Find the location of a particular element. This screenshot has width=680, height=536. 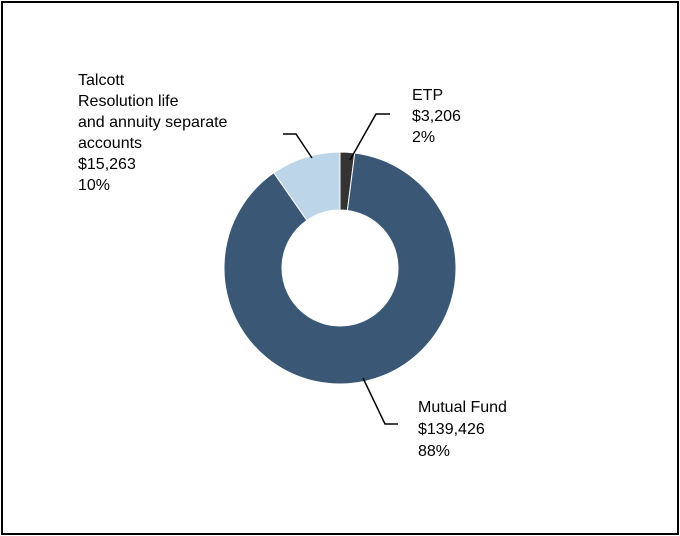

slice-label-name: Mutual Fund is located at coordinates (462, 407).